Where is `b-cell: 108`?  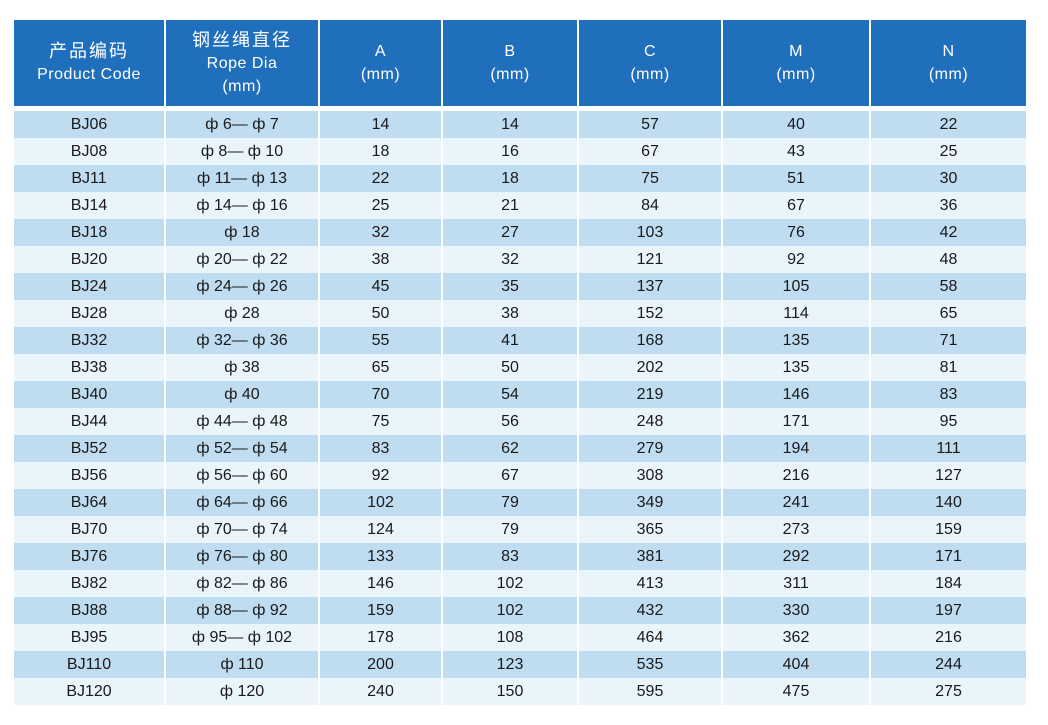 b-cell: 108 is located at coordinates (511, 637).